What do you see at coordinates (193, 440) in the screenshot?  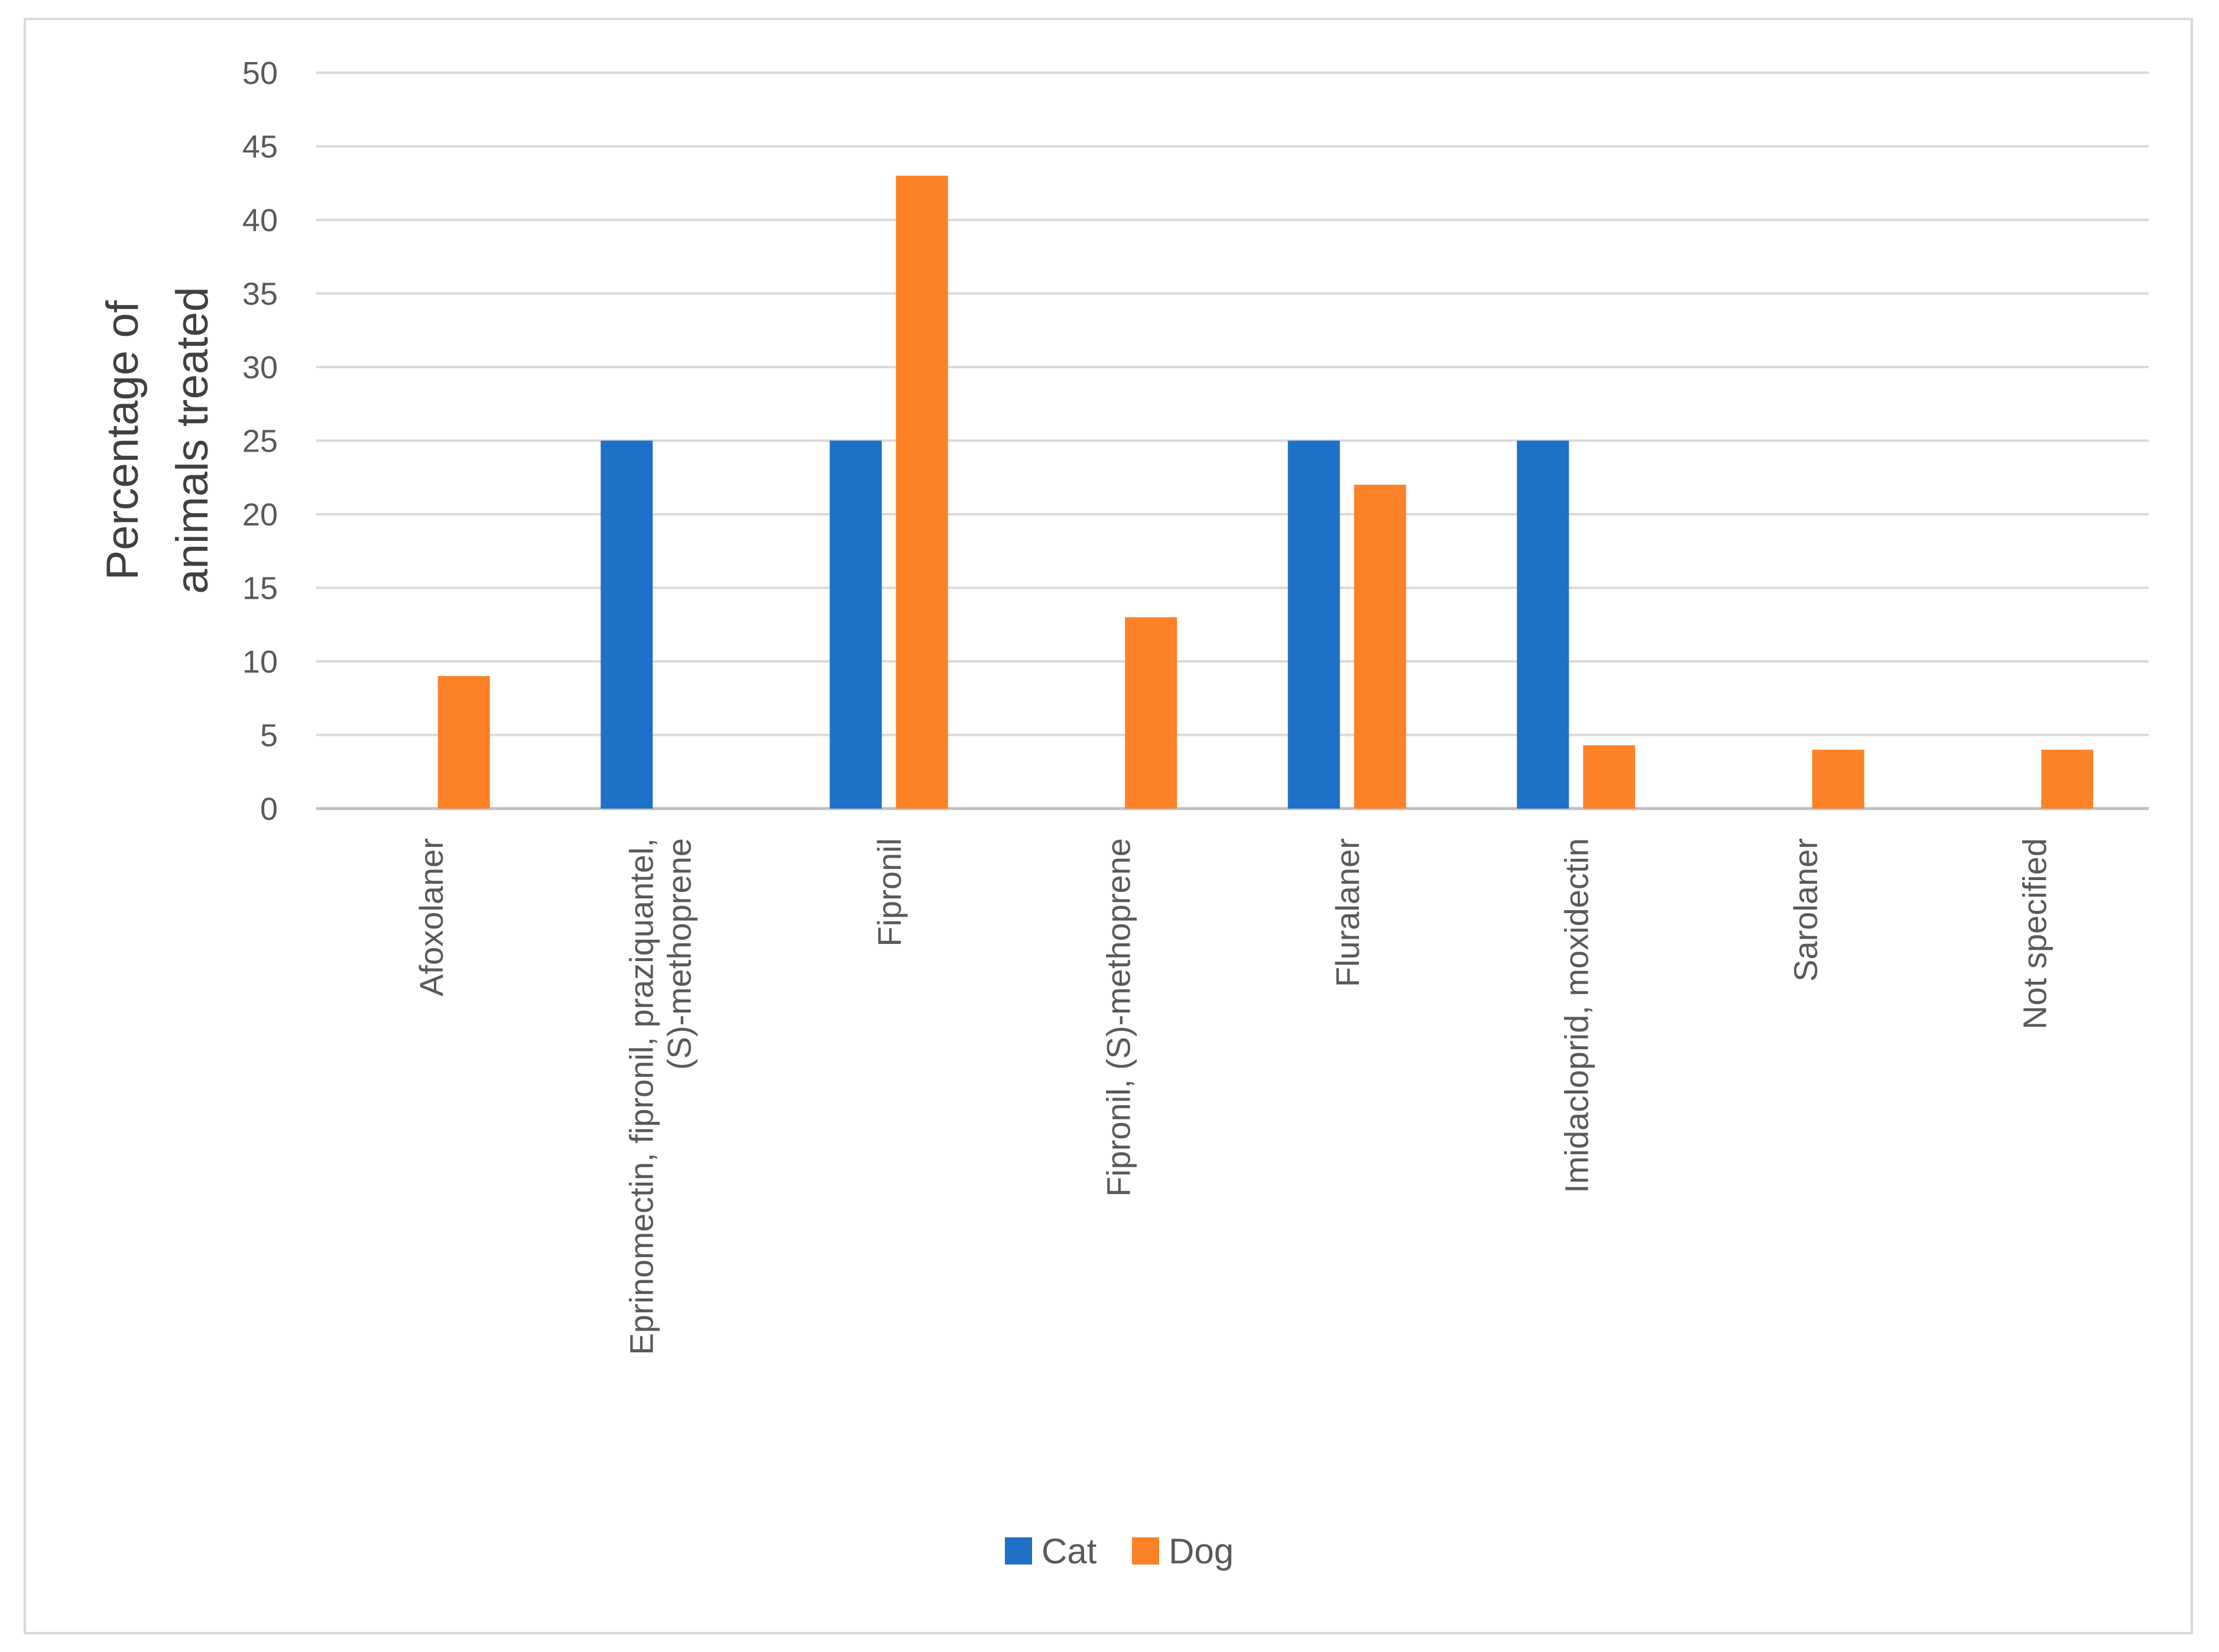 I see `y-axis-label-line: animals treated` at bounding box center [193, 440].